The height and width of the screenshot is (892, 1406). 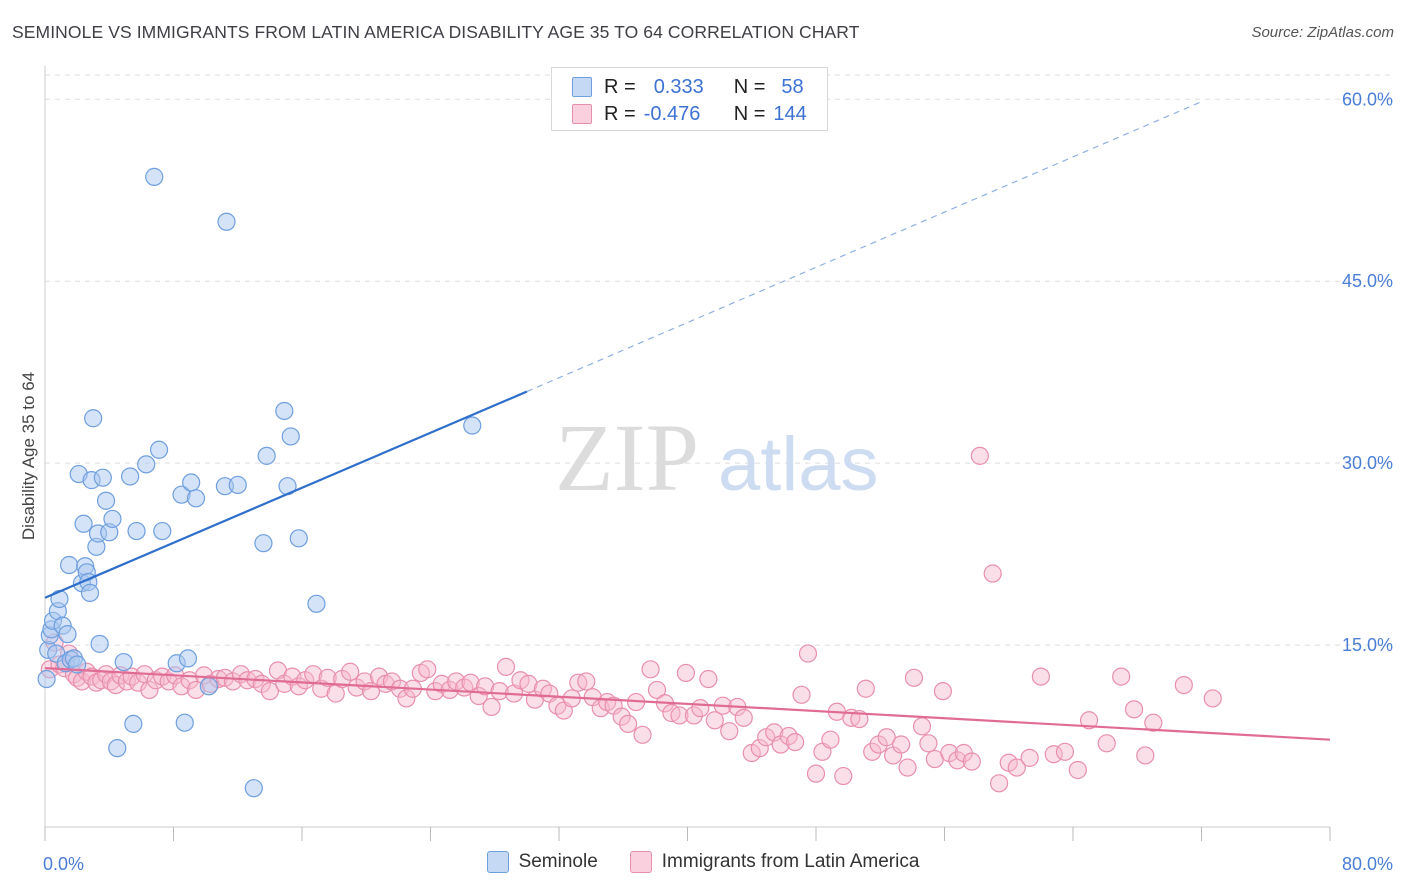 What do you see at coordinates (558, 861) in the screenshot?
I see `seminole-legend-label: Seminole` at bounding box center [558, 861].